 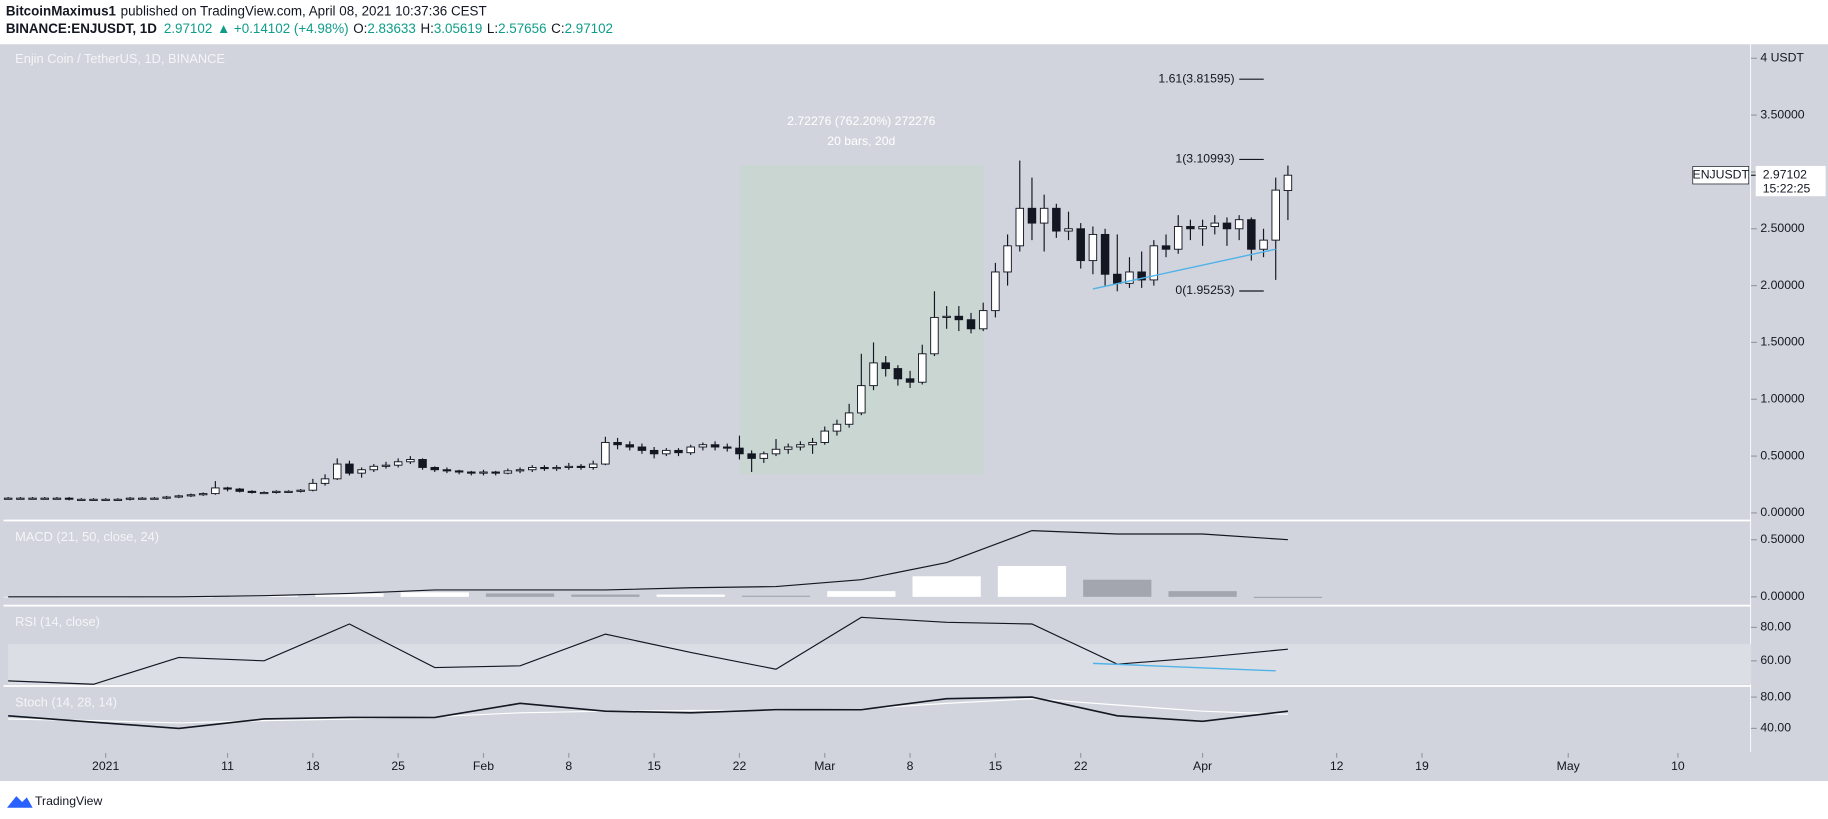 What do you see at coordinates (1775, 660) in the screenshot?
I see `y-tick-label: 60.00` at bounding box center [1775, 660].